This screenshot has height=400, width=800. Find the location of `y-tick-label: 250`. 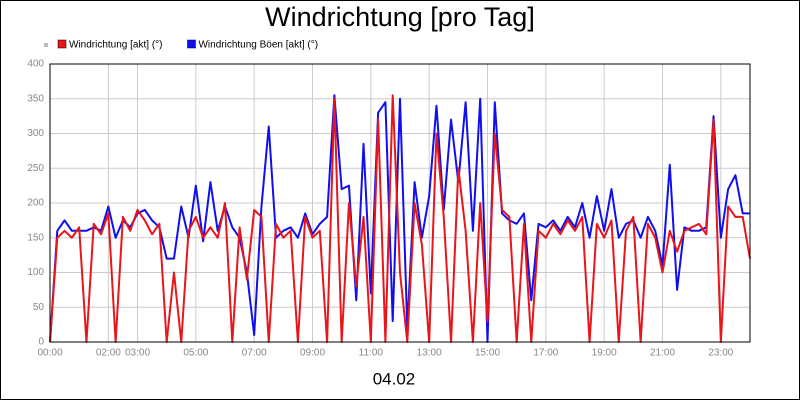

y-tick-label: 250 is located at coordinates (35, 168).